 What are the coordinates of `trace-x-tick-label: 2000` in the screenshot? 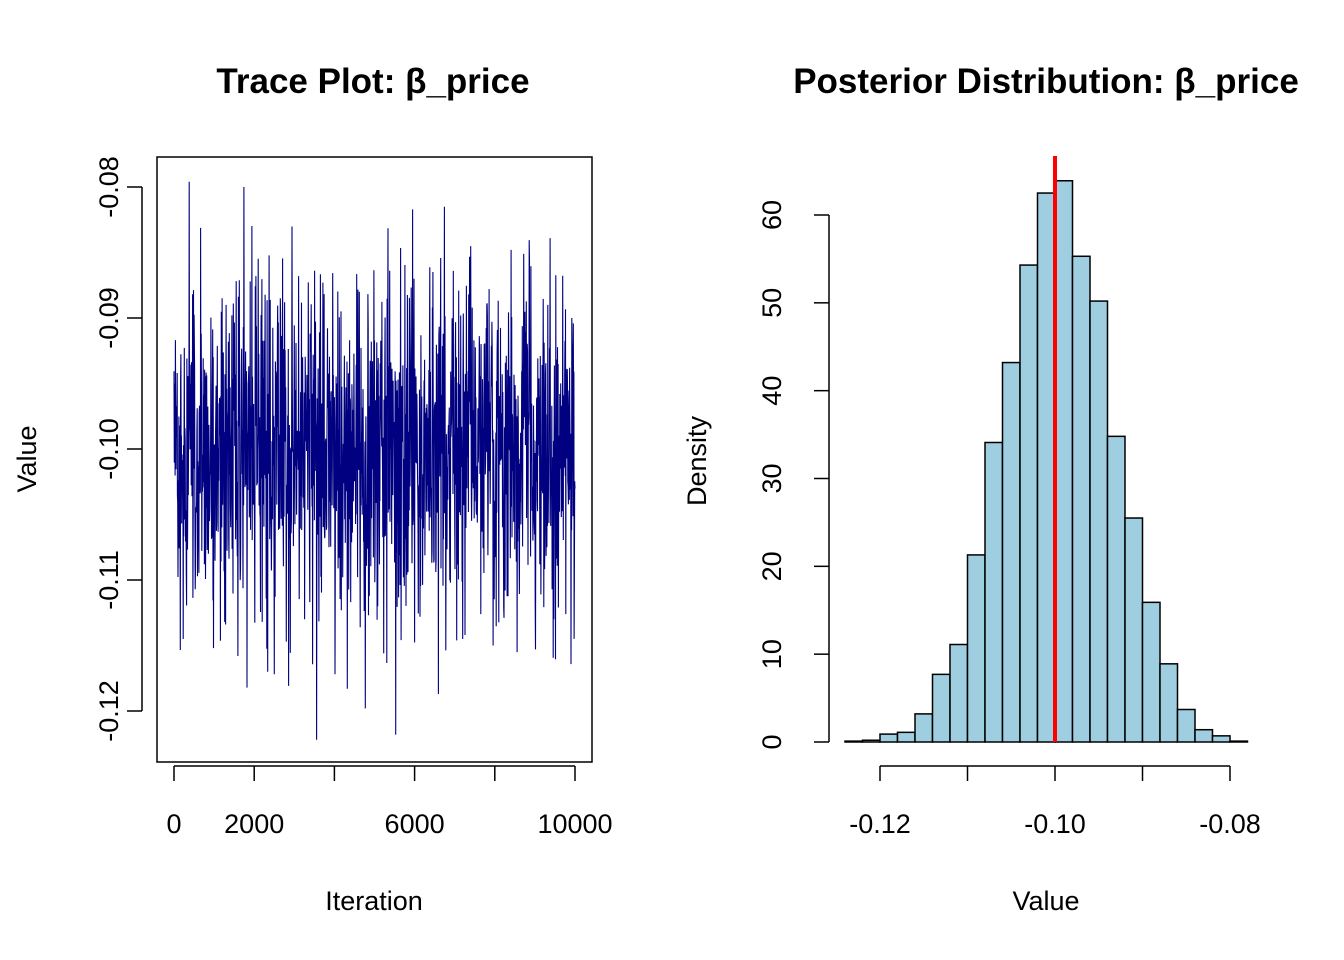 It's located at (254, 824).